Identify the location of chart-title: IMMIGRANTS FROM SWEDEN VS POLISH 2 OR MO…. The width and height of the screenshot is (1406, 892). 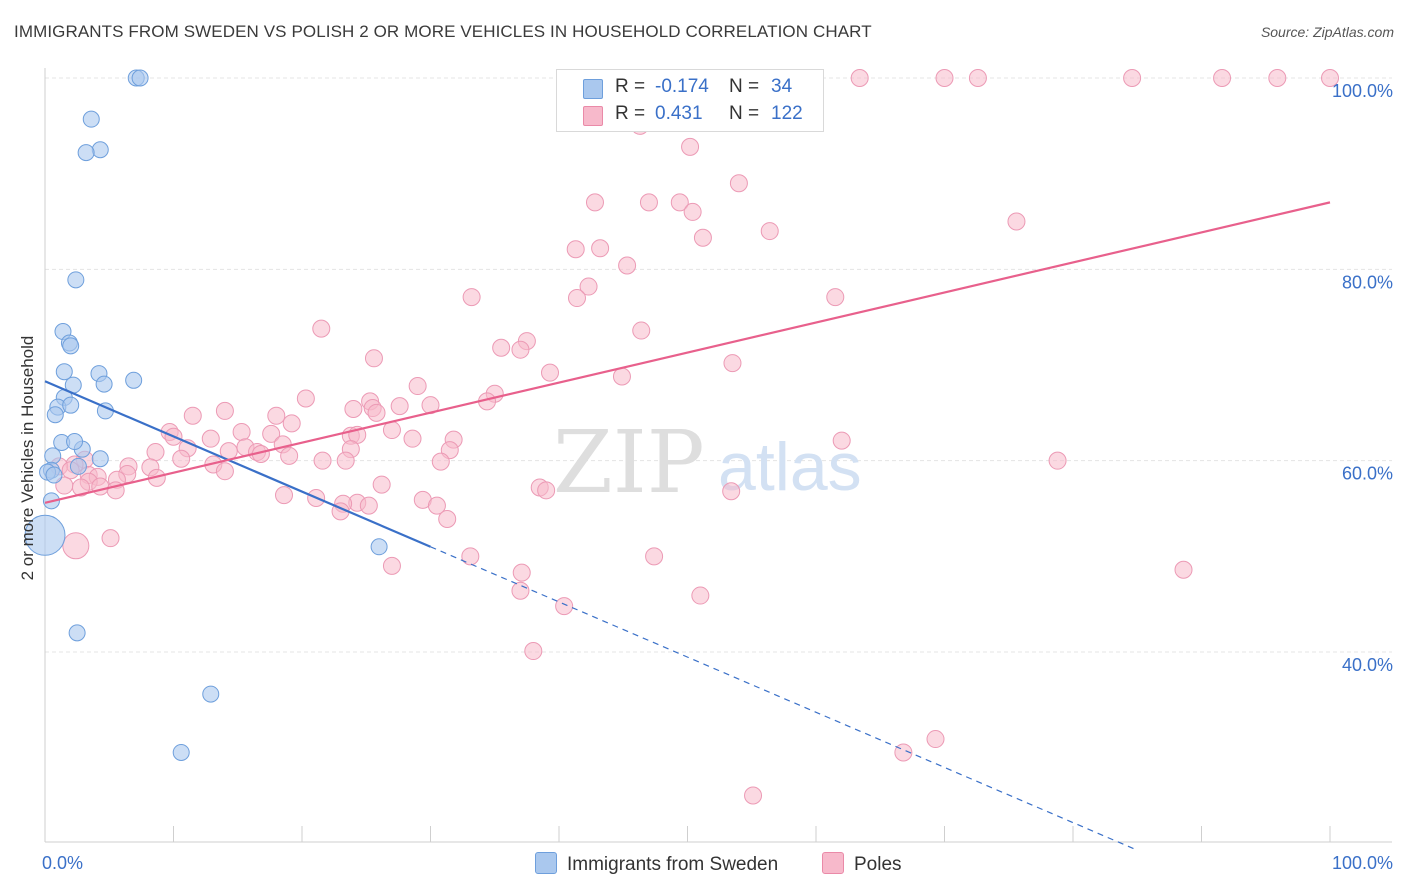
(443, 31).